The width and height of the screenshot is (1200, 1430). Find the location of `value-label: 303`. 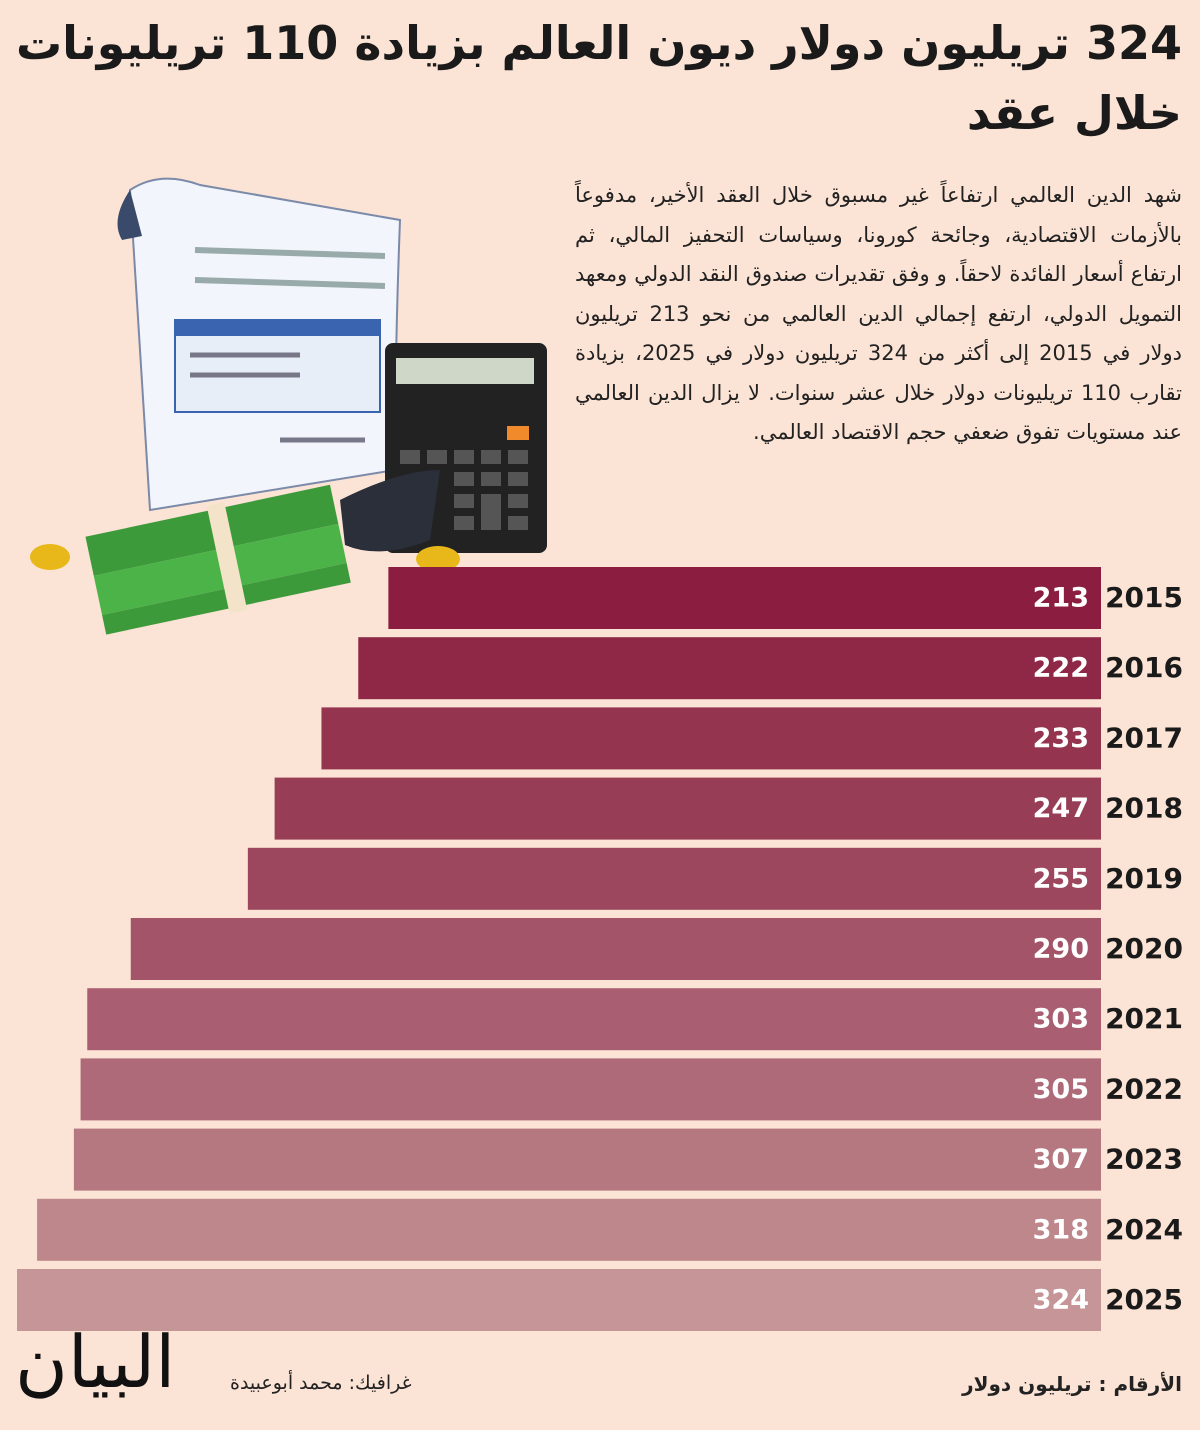

value-label: 303 is located at coordinates (1061, 1019).